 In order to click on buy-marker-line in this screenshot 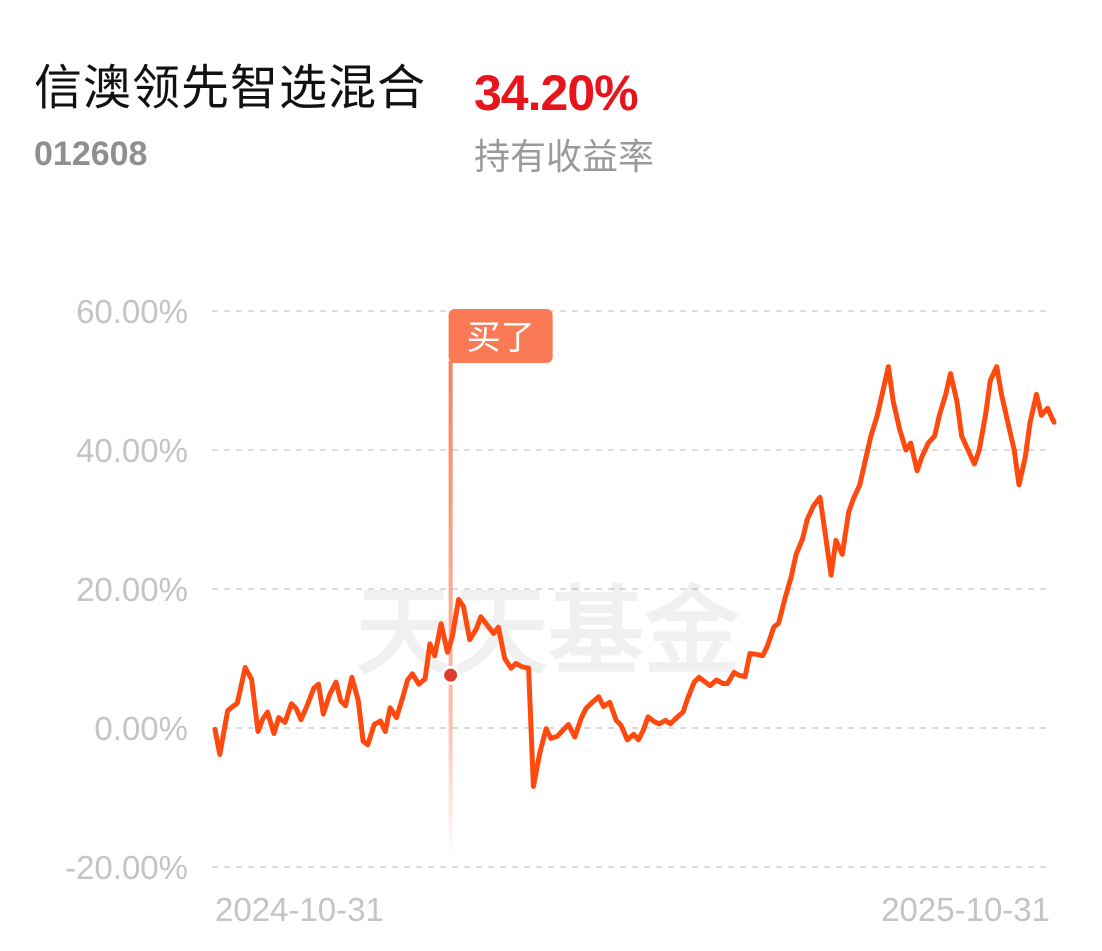, I will do `click(450, 610)`.